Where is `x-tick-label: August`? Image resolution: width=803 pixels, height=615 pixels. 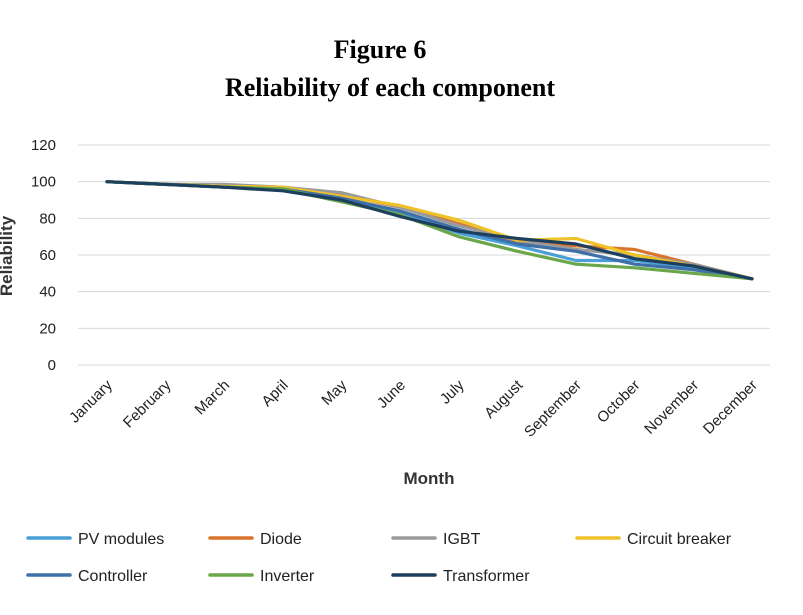
x-tick-label: August is located at coordinates (504, 399).